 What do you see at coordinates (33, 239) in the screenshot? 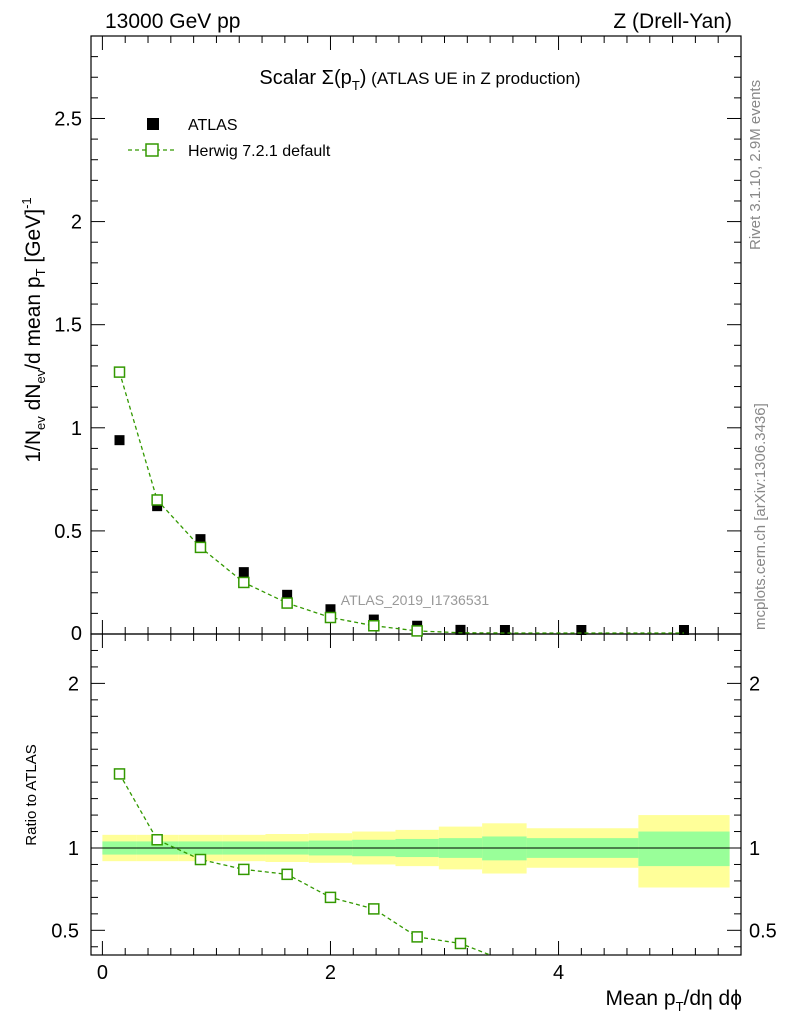
I see `ylabel-p4: [GeV]` at bounding box center [33, 239].